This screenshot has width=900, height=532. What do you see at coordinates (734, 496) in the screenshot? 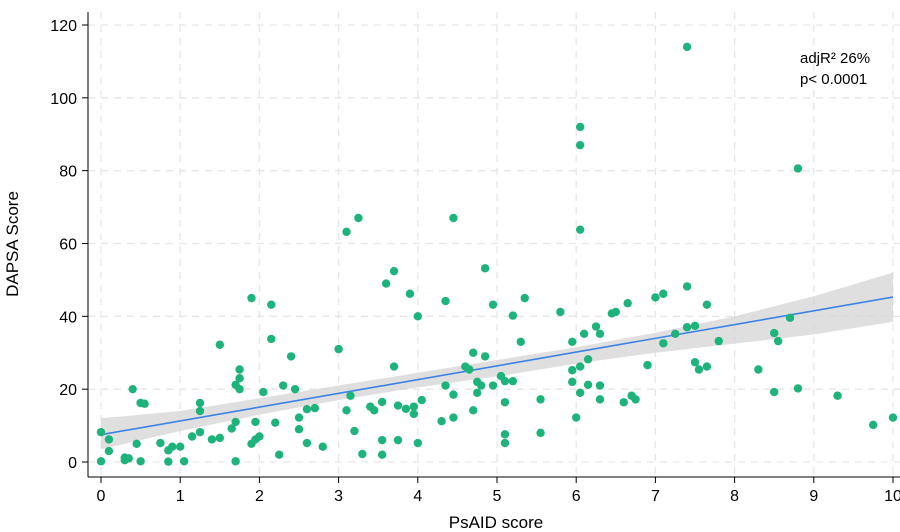
I see `x-tick-label: 8` at bounding box center [734, 496].